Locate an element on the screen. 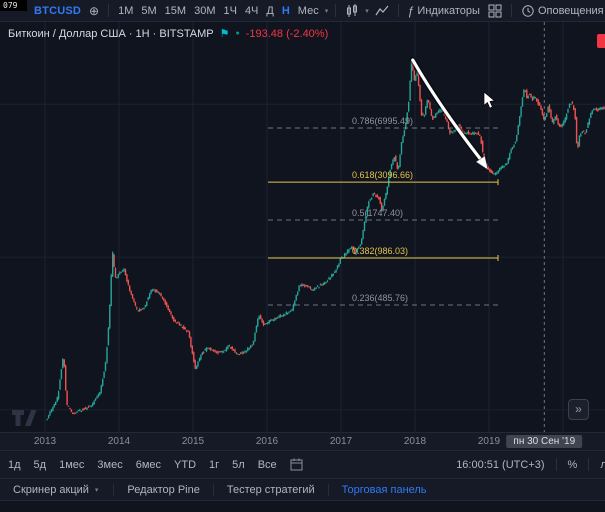  legend-title: Биткоин / Доллар США · 1Н · BITSTAMP is located at coordinates (111, 33).